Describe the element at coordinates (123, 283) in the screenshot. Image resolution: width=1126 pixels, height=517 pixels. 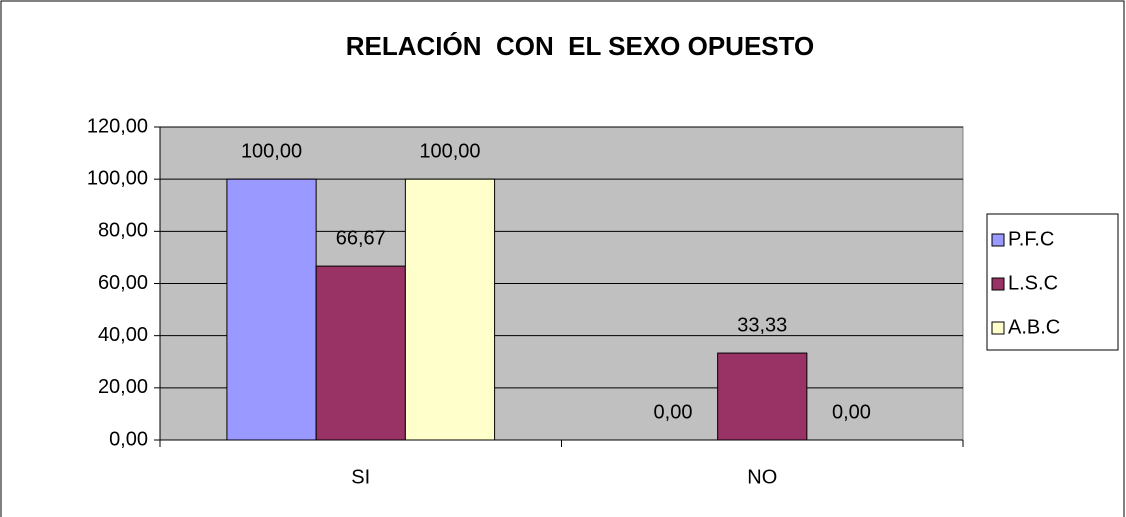
I see `y-tick-label: 60,00` at that location.